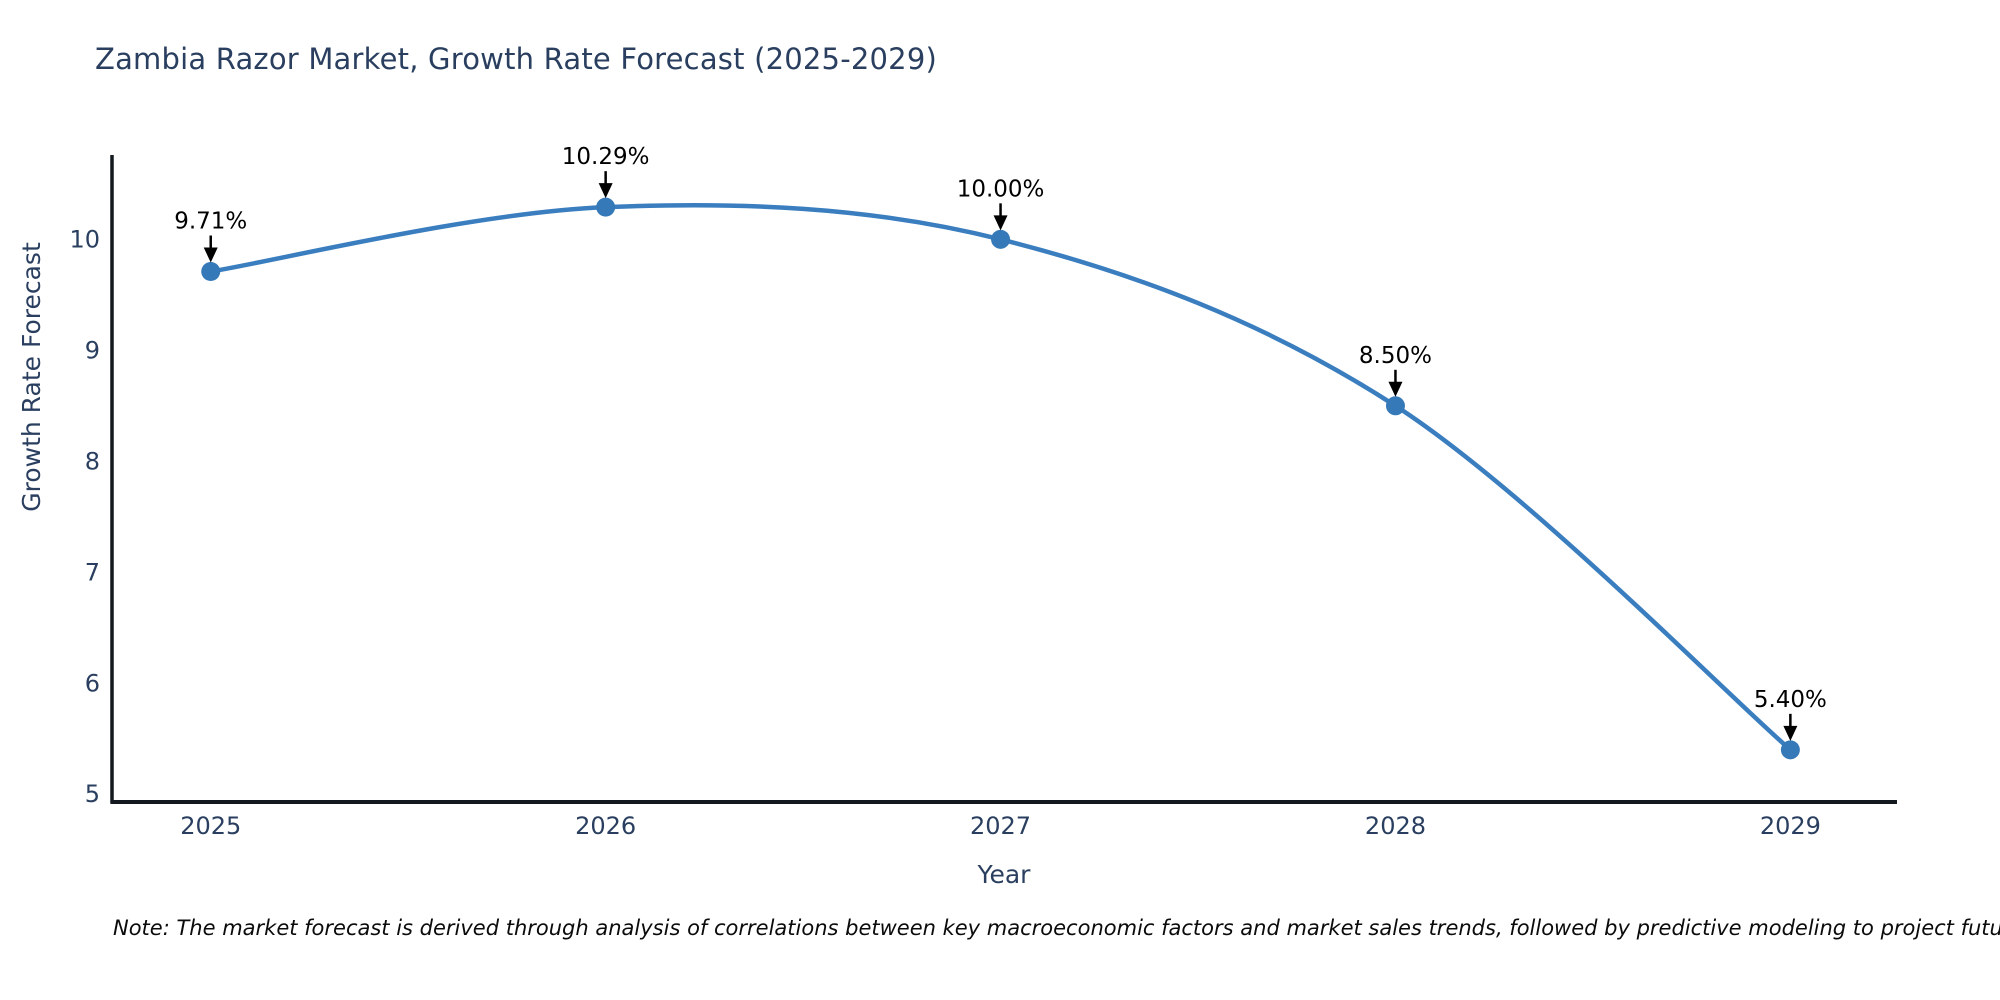 Image resolution: width=2000 pixels, height=1000 pixels. What do you see at coordinates (92, 350) in the screenshot?
I see `y-tick-label: 9` at bounding box center [92, 350].